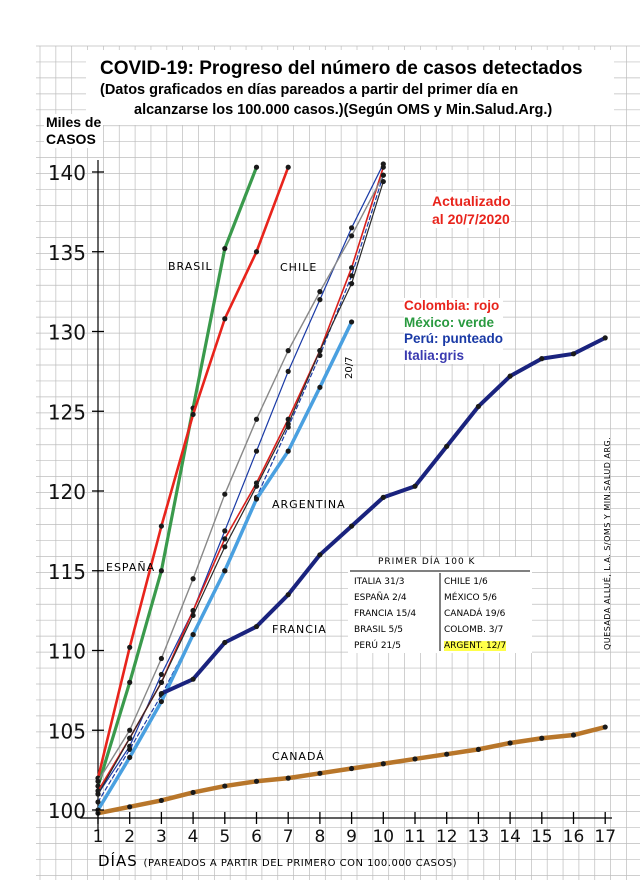 The height and width of the screenshot is (888, 642). Describe the element at coordinates (98, 837) in the screenshot. I see `x-tick-label: 1` at that location.